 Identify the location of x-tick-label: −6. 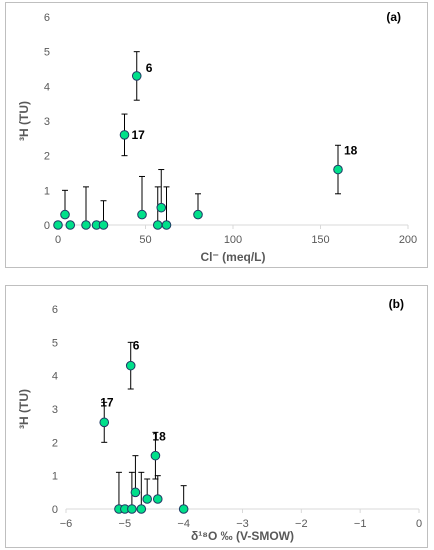
(66, 524).